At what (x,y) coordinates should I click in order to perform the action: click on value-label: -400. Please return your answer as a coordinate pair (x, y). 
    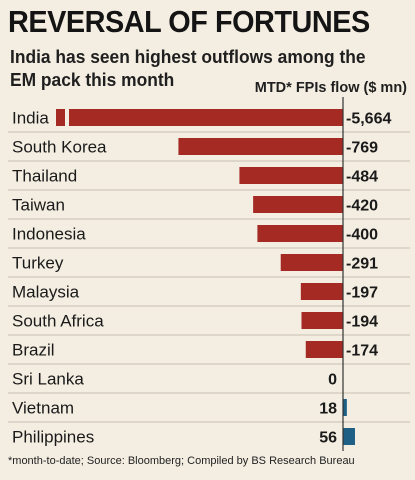
    Looking at the image, I should click on (362, 235).